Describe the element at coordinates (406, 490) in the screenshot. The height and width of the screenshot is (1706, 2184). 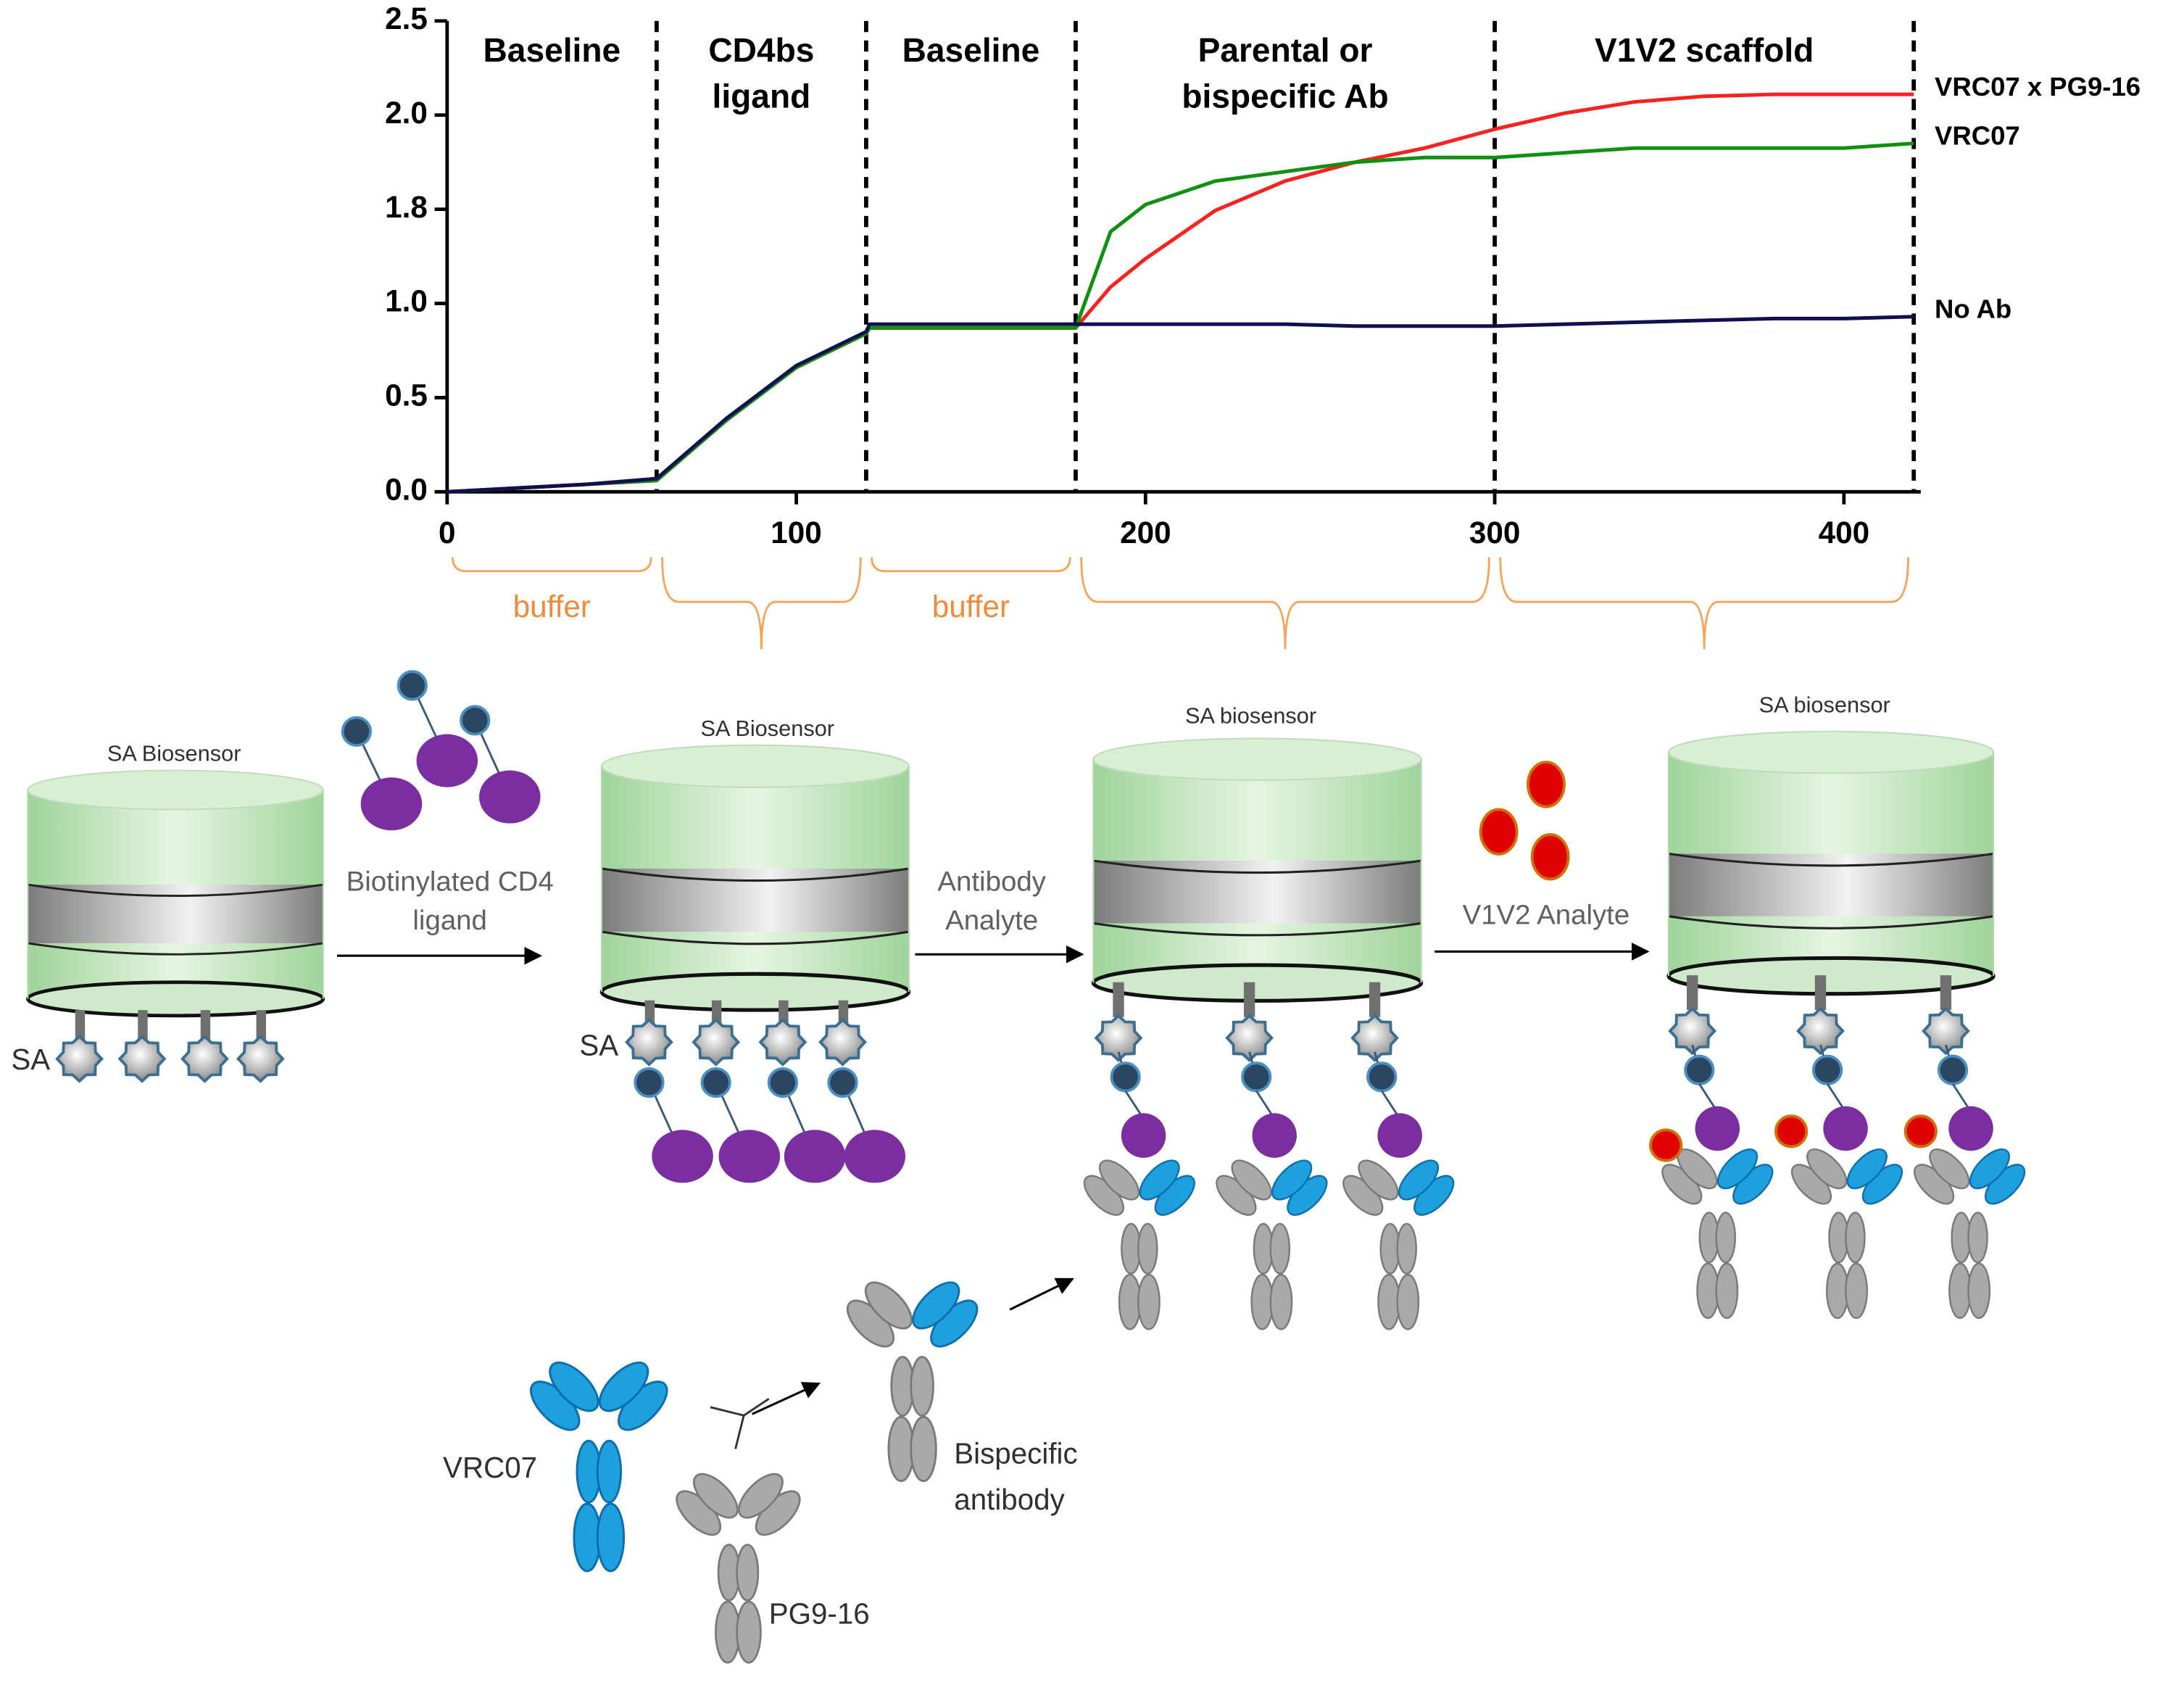
I see `y-tick-label: 0.0` at that location.